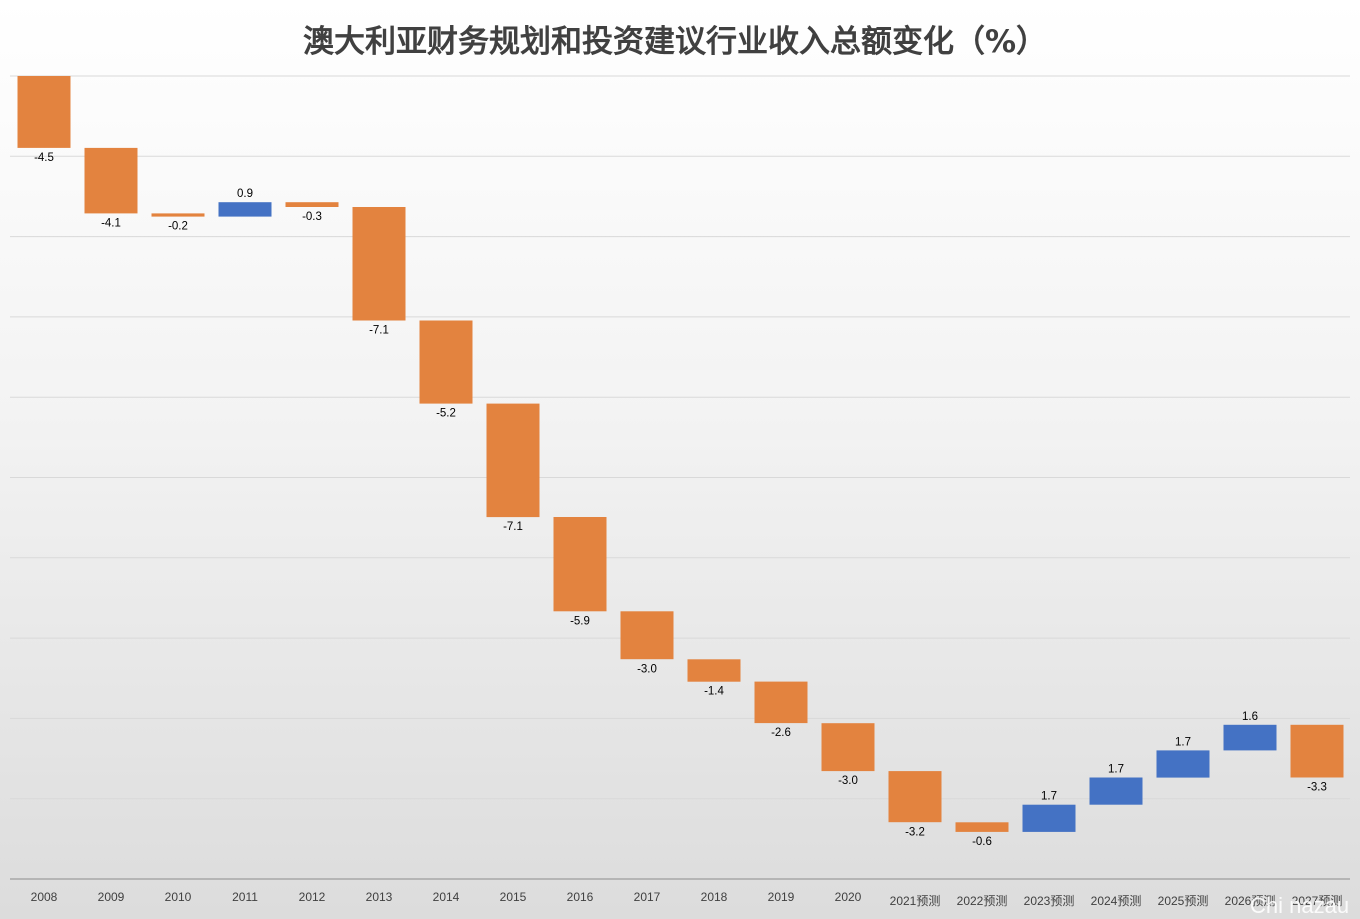 The height and width of the screenshot is (919, 1360). Describe the element at coordinates (245, 209) in the screenshot. I see `bar-2011` at that location.